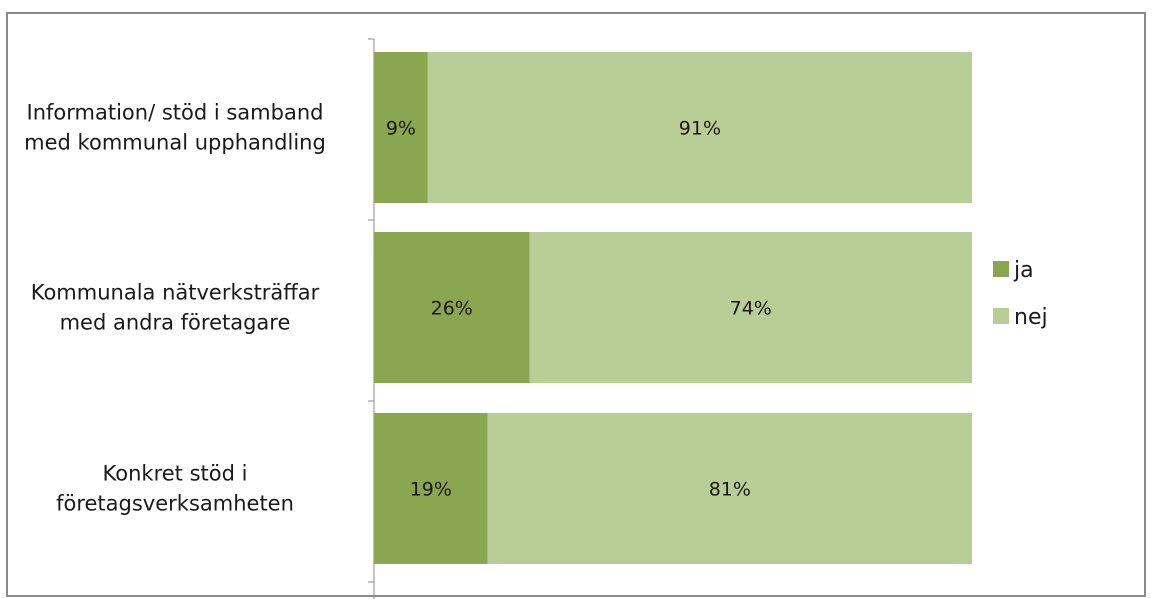 The image size is (1153, 599). I want to click on category-label: Konkret stöd i företagsverksamheten, so click(175, 489).